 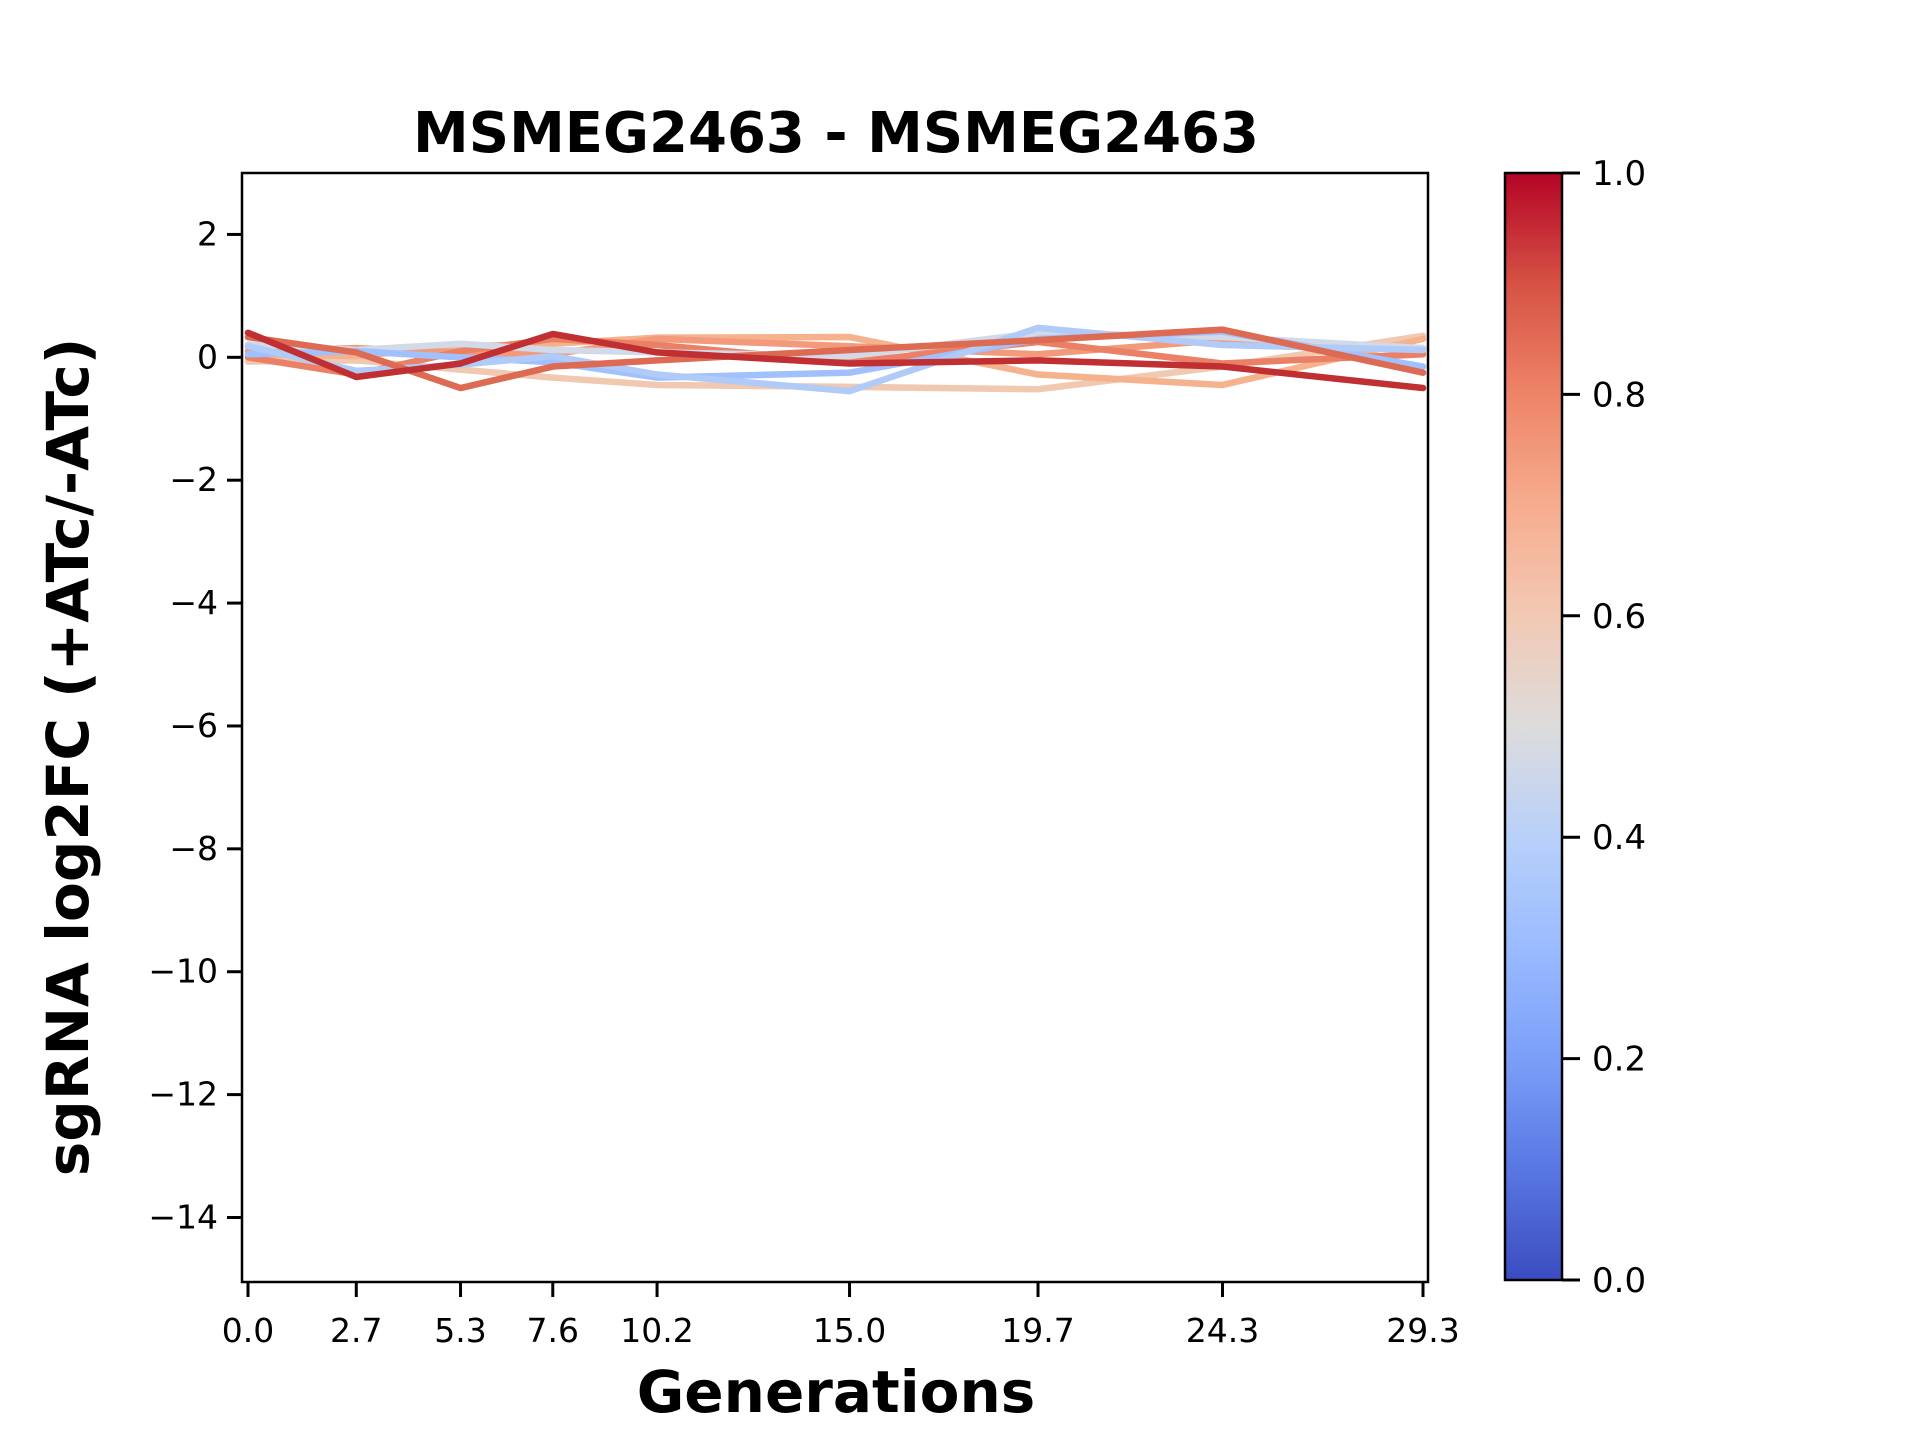 I want to click on colorbar-tick-label: 0.8, so click(x=1619, y=395).